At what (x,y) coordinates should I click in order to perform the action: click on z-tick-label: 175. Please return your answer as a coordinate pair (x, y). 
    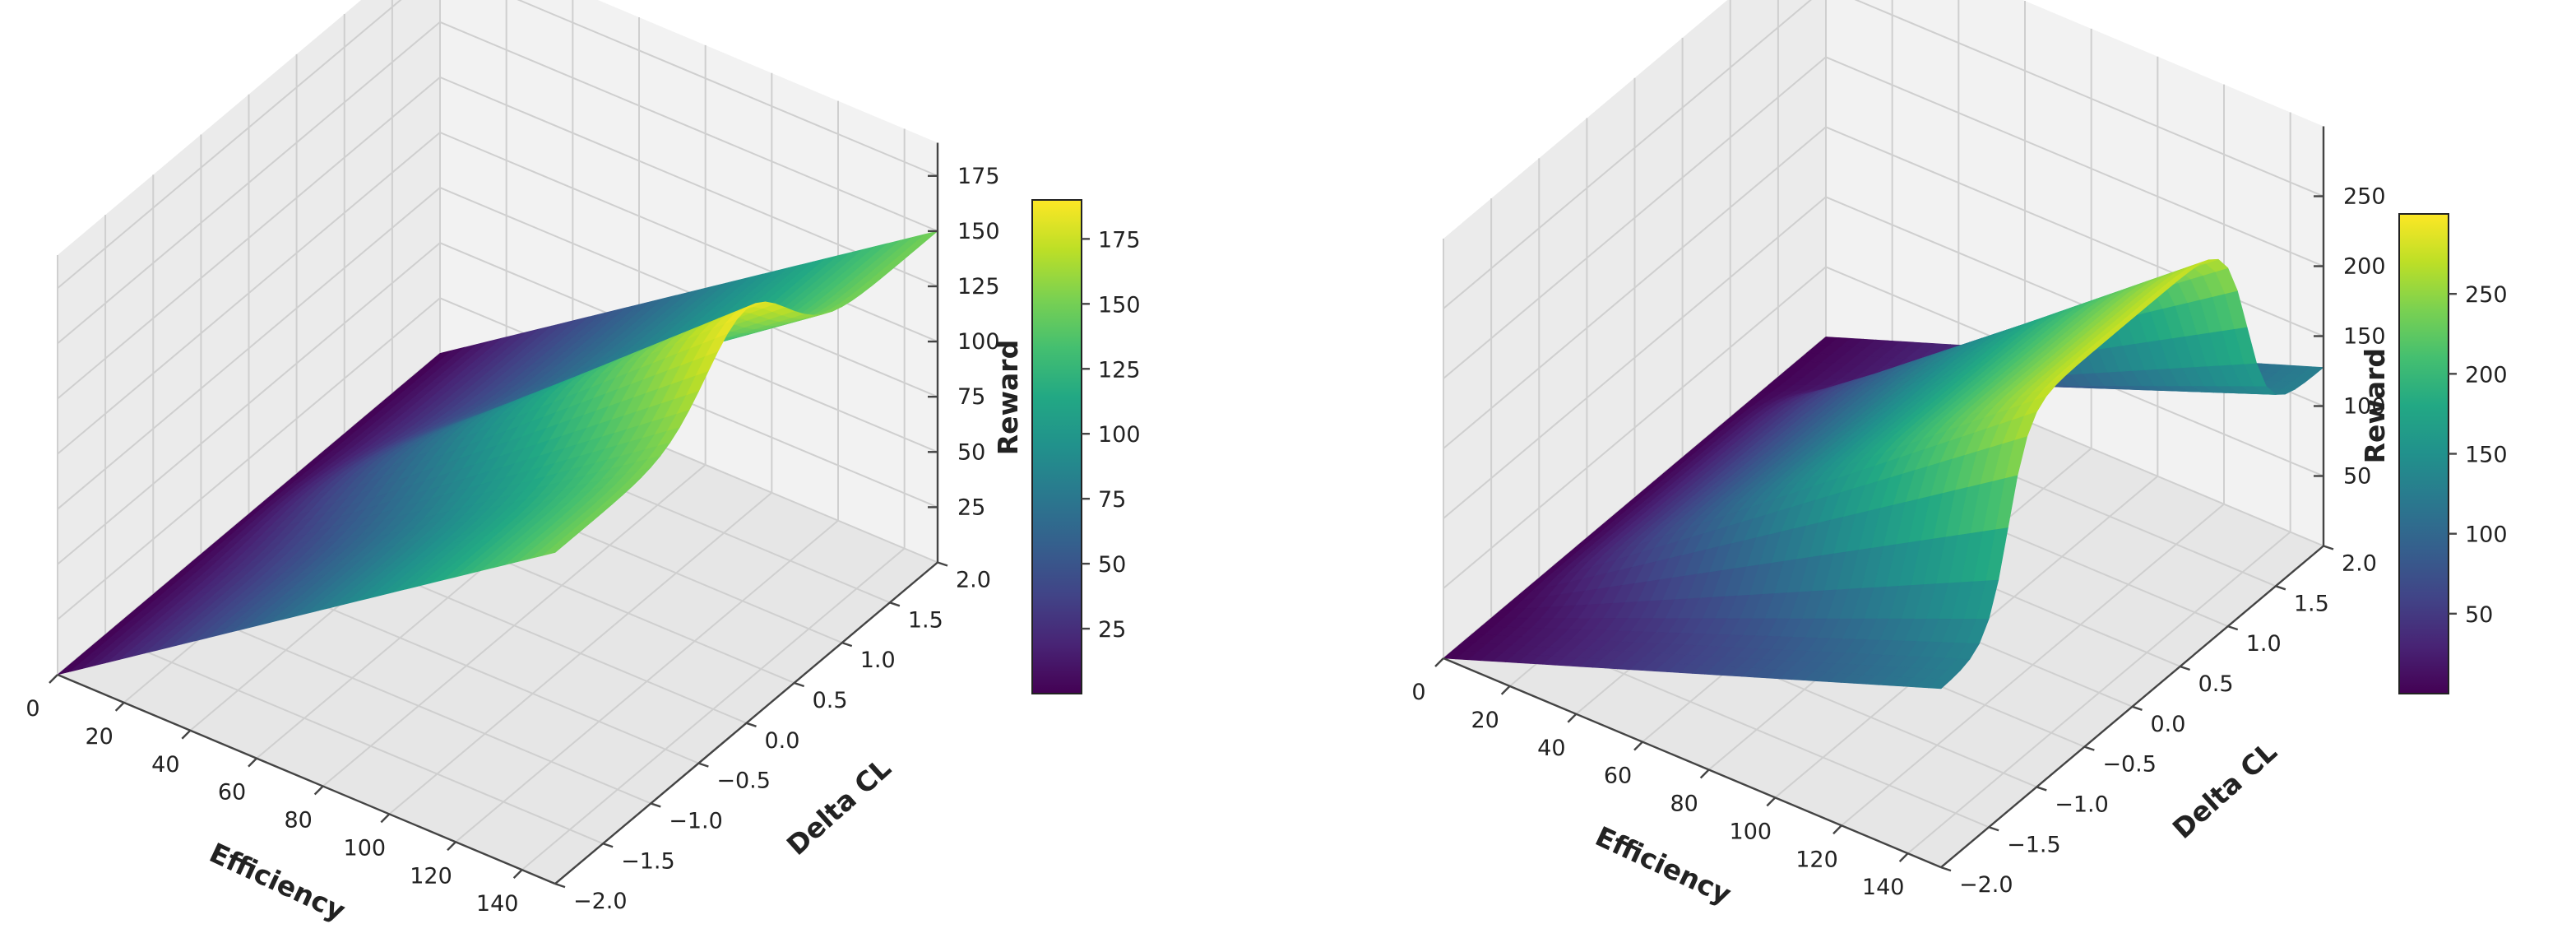
    Looking at the image, I should click on (979, 176).